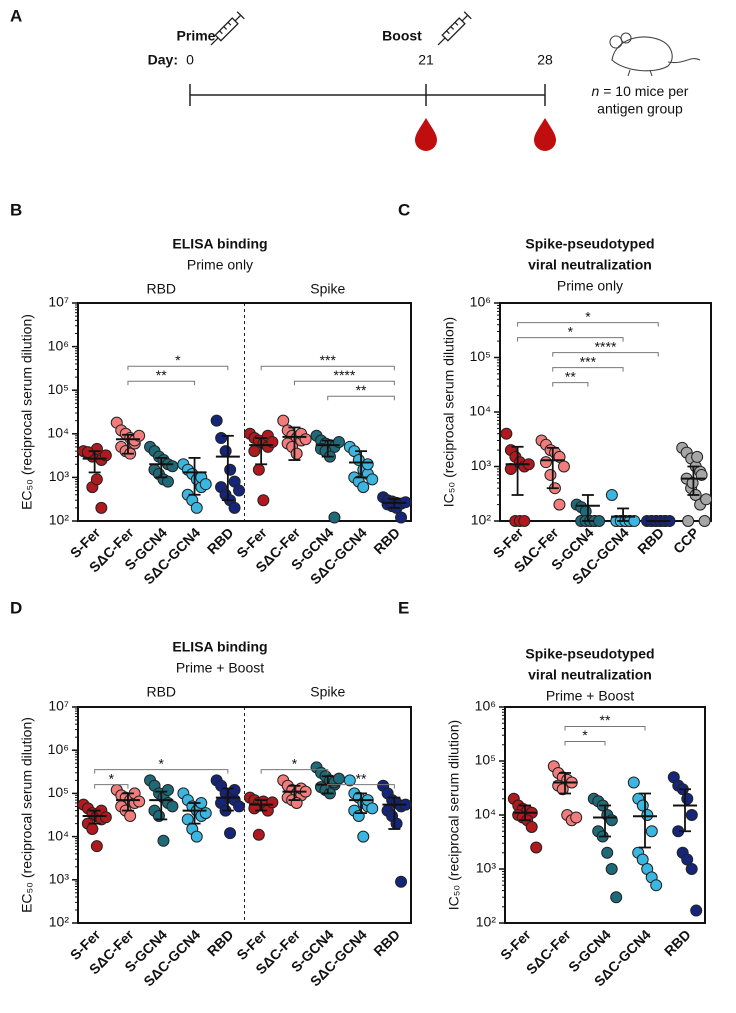 This screenshot has width=736, height=1013. Describe the element at coordinates (588, 361) in the screenshot. I see `significance-label: ***` at that location.